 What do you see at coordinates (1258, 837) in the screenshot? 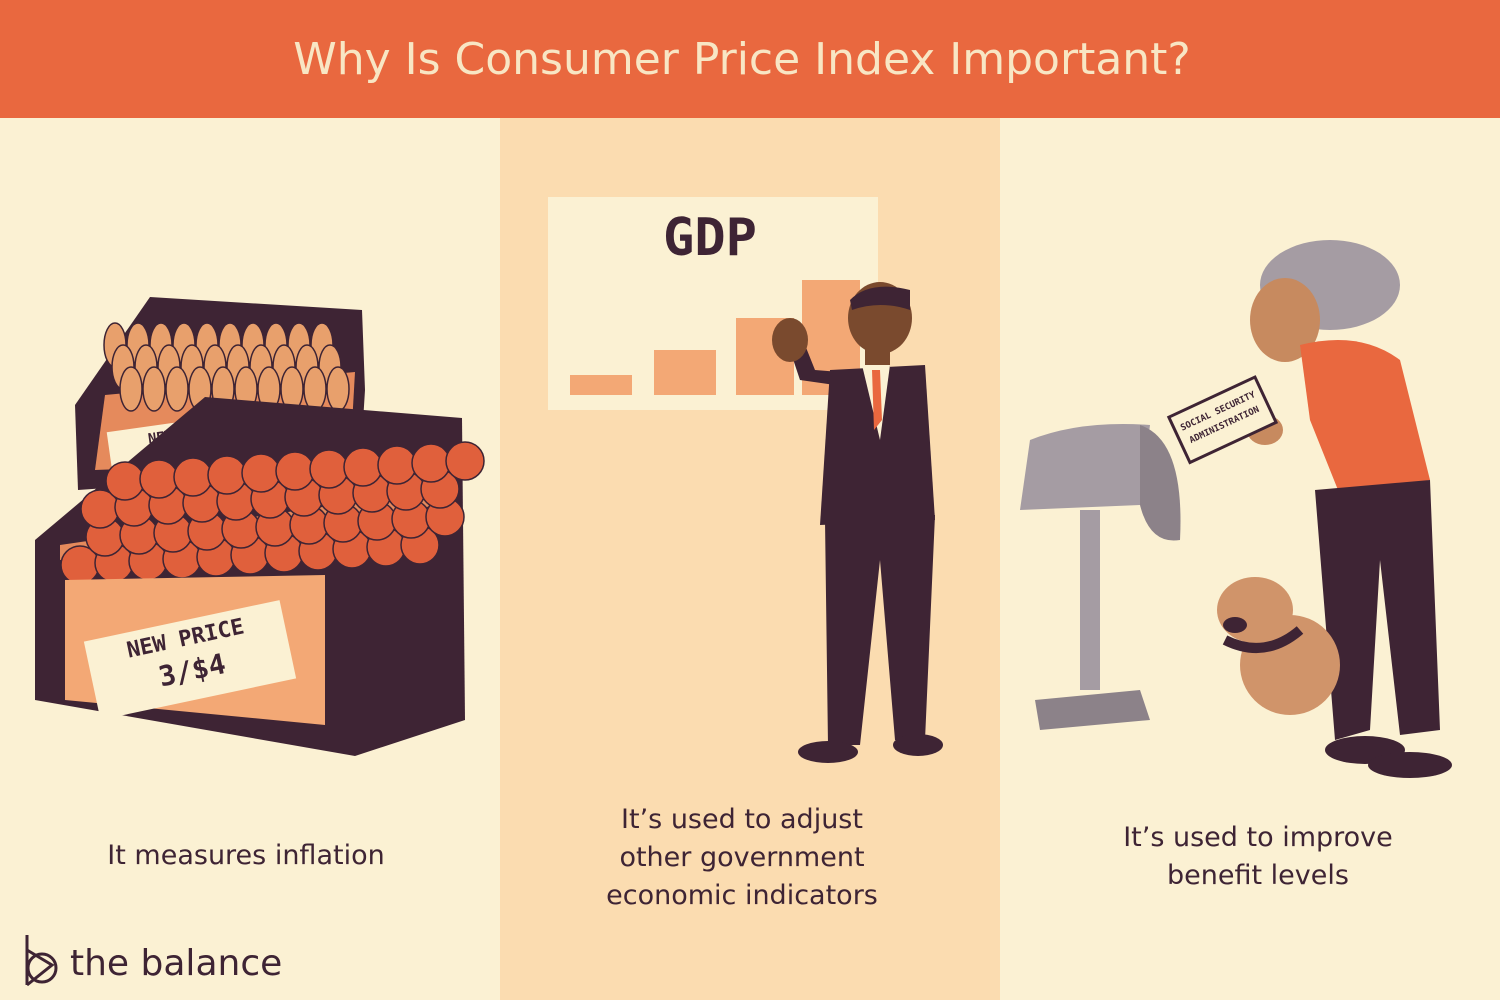
I see `caption: It’s used to improve` at bounding box center [1258, 837].